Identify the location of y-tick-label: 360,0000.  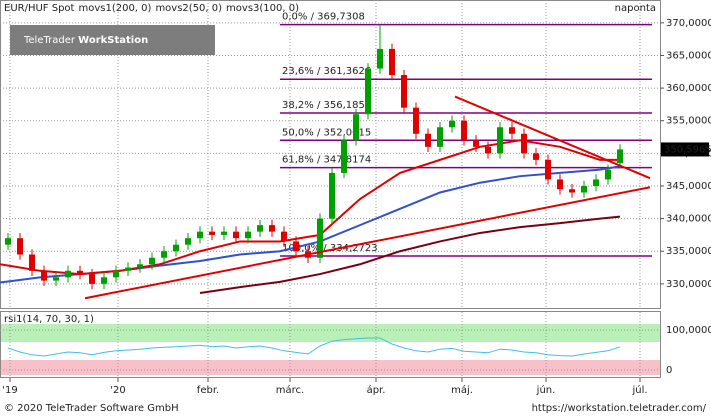
(688, 88).